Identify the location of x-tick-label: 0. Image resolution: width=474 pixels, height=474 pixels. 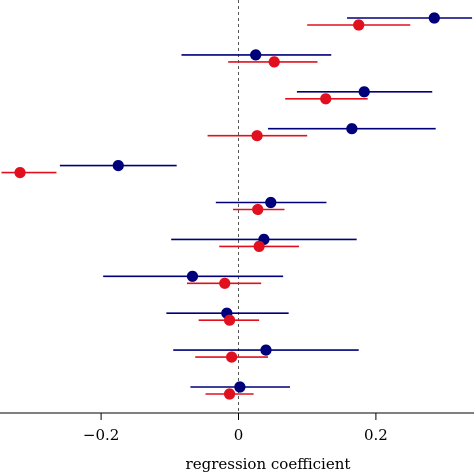
(239, 435).